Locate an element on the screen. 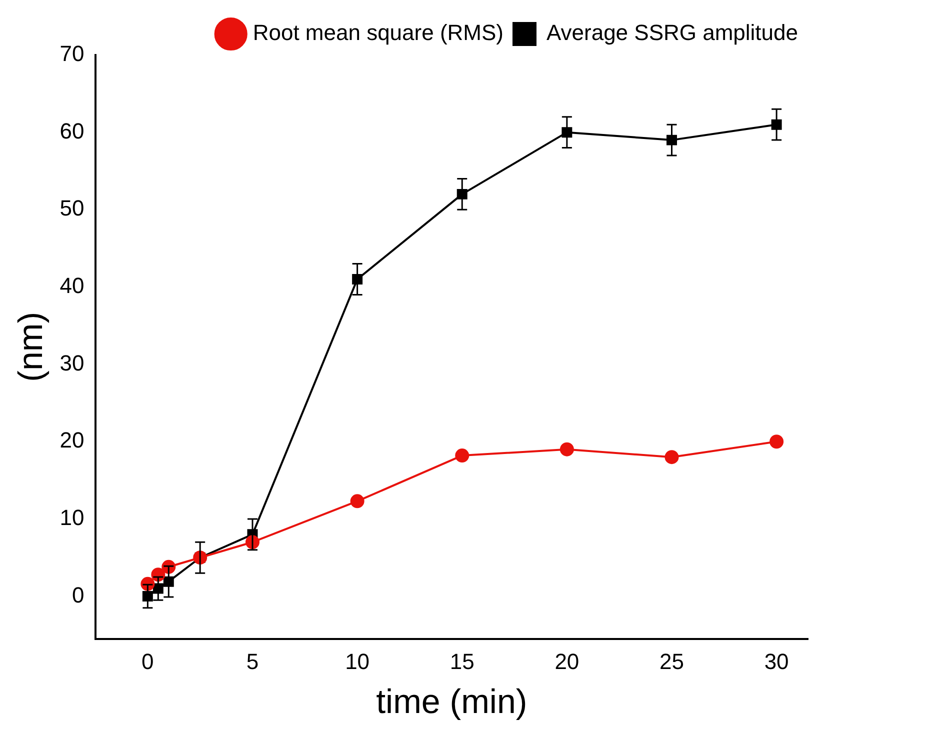  y-tick-label: 40 is located at coordinates (72, 285).